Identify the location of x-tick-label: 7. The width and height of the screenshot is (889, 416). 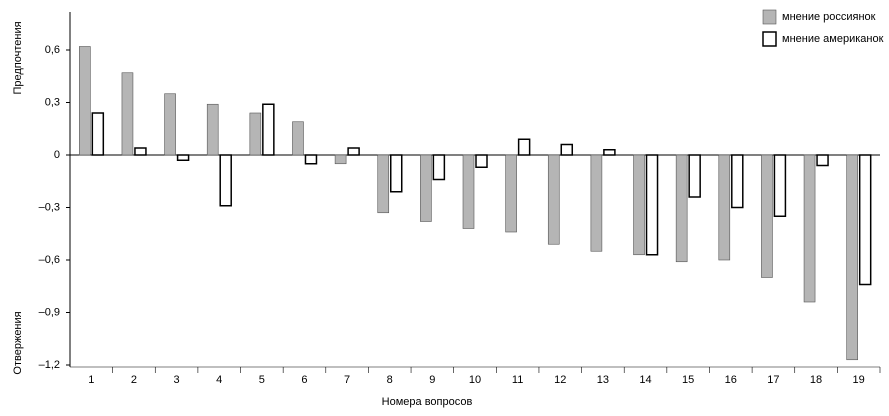
(347, 380).